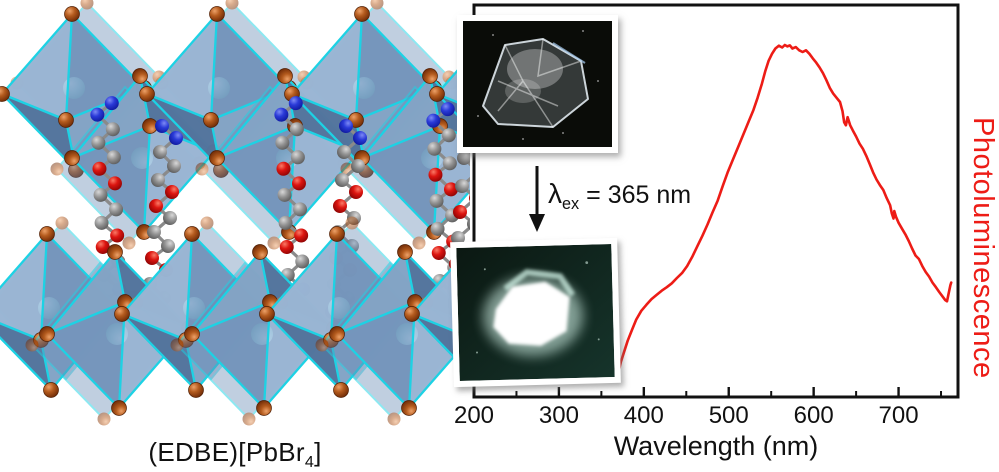  I want to click on compound-label: (EDBE)[PbBr4], so click(235, 454).